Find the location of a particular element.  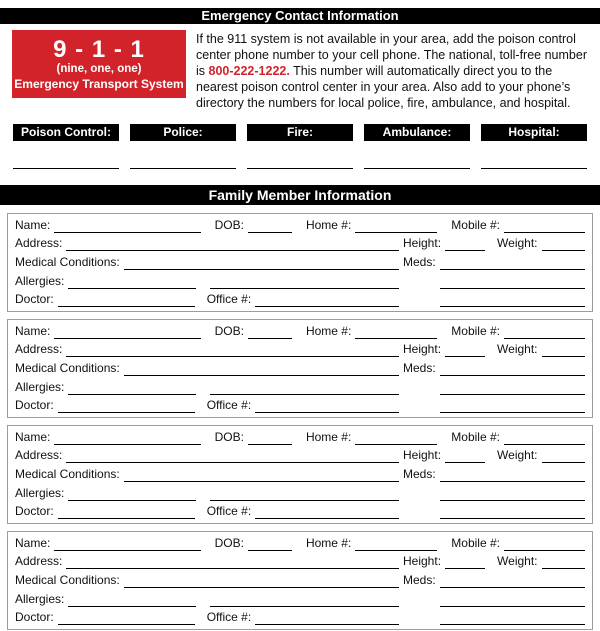

emergency-contact-header: Emergency Contact Information is located at coordinates (300, 16).